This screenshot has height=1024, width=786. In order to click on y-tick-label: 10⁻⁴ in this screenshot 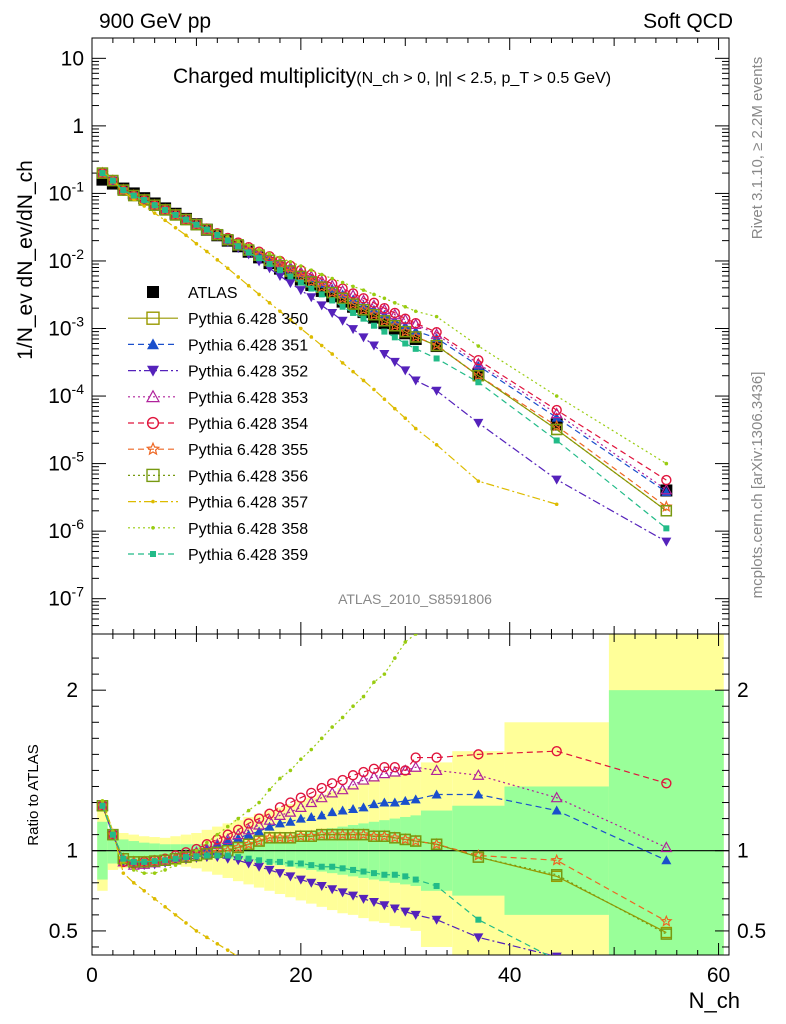, I will do `click(66, 394)`.